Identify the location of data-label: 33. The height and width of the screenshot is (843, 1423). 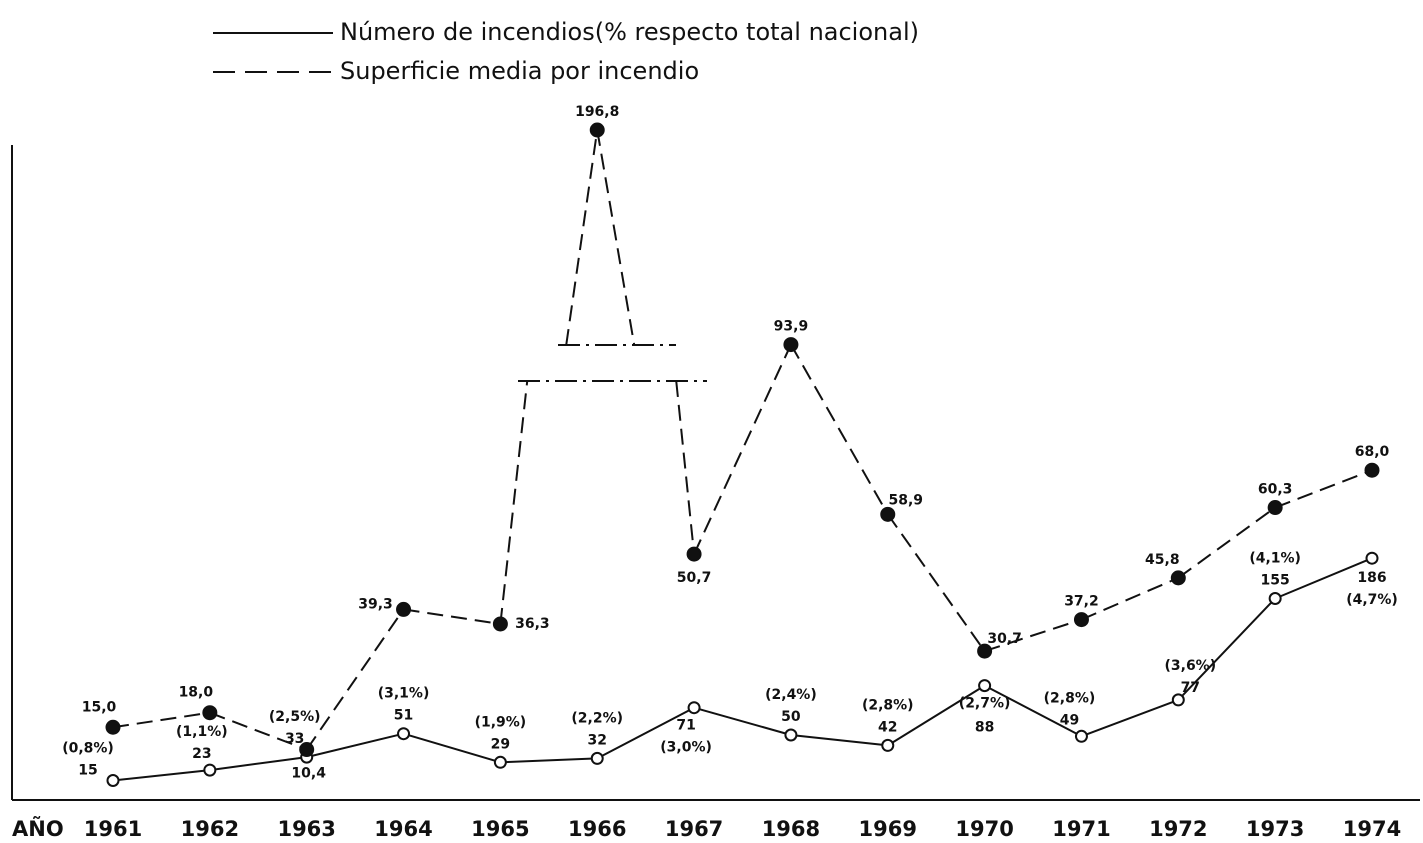
(294, 739).